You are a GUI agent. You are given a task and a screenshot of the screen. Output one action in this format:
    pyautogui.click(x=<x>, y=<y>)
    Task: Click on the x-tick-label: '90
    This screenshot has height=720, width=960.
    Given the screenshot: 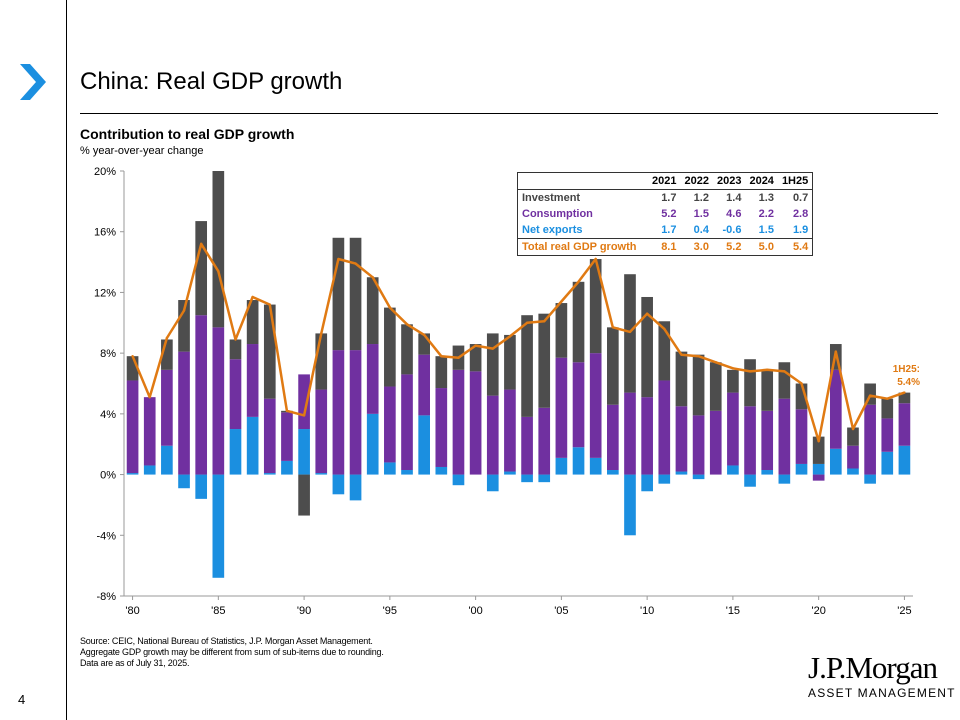 What is the action you would take?
    pyautogui.click(x=304, y=611)
    